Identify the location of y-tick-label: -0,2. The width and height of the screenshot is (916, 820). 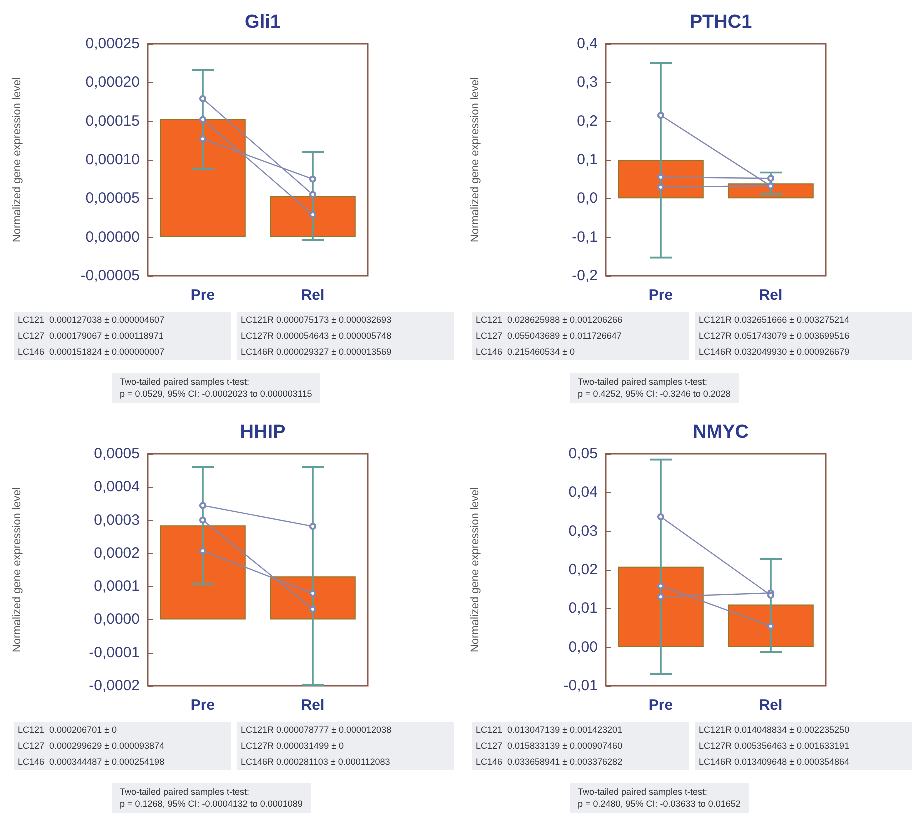
(585, 276).